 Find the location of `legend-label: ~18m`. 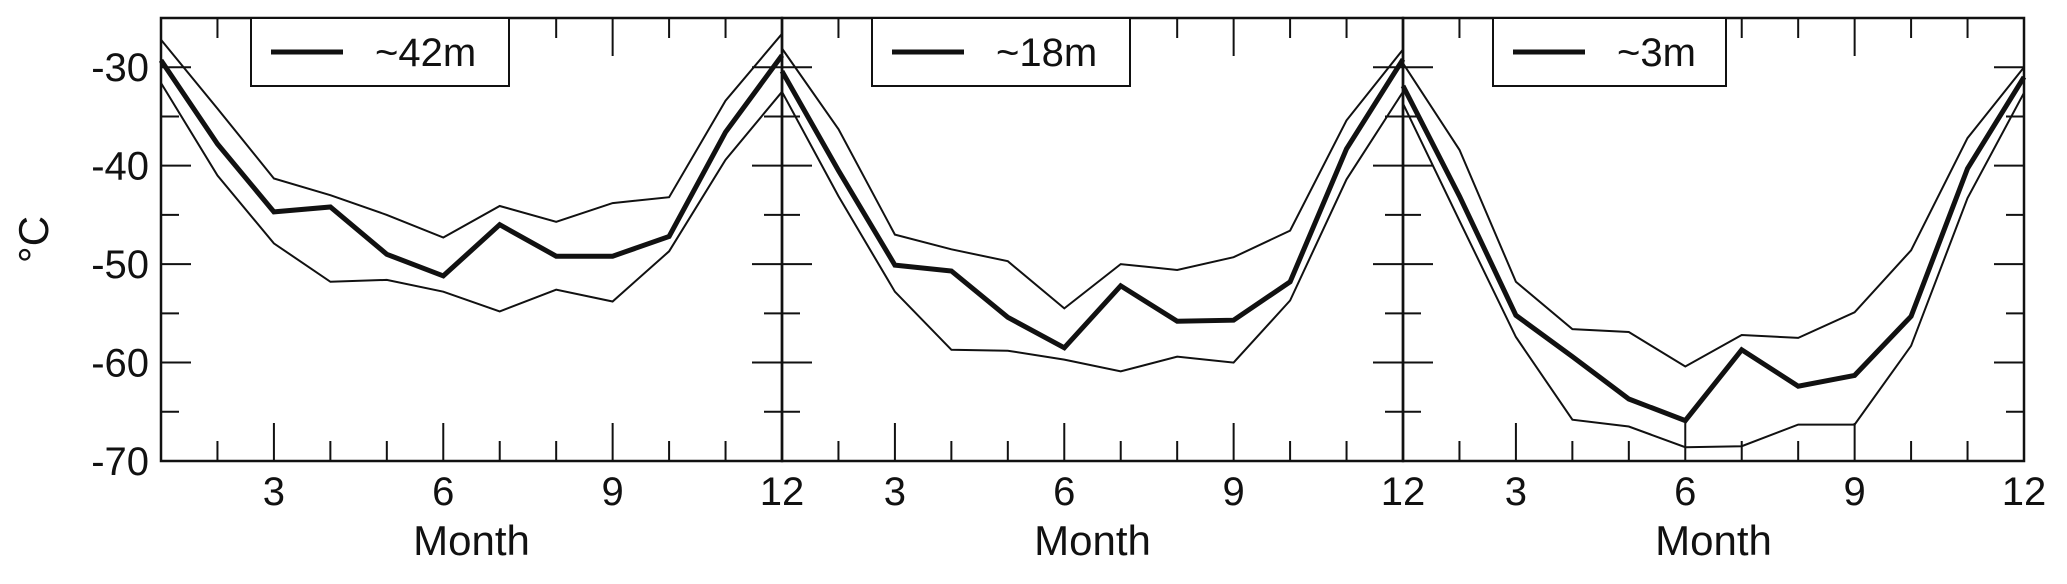

legend-label: ~18m is located at coordinates (1046, 53).